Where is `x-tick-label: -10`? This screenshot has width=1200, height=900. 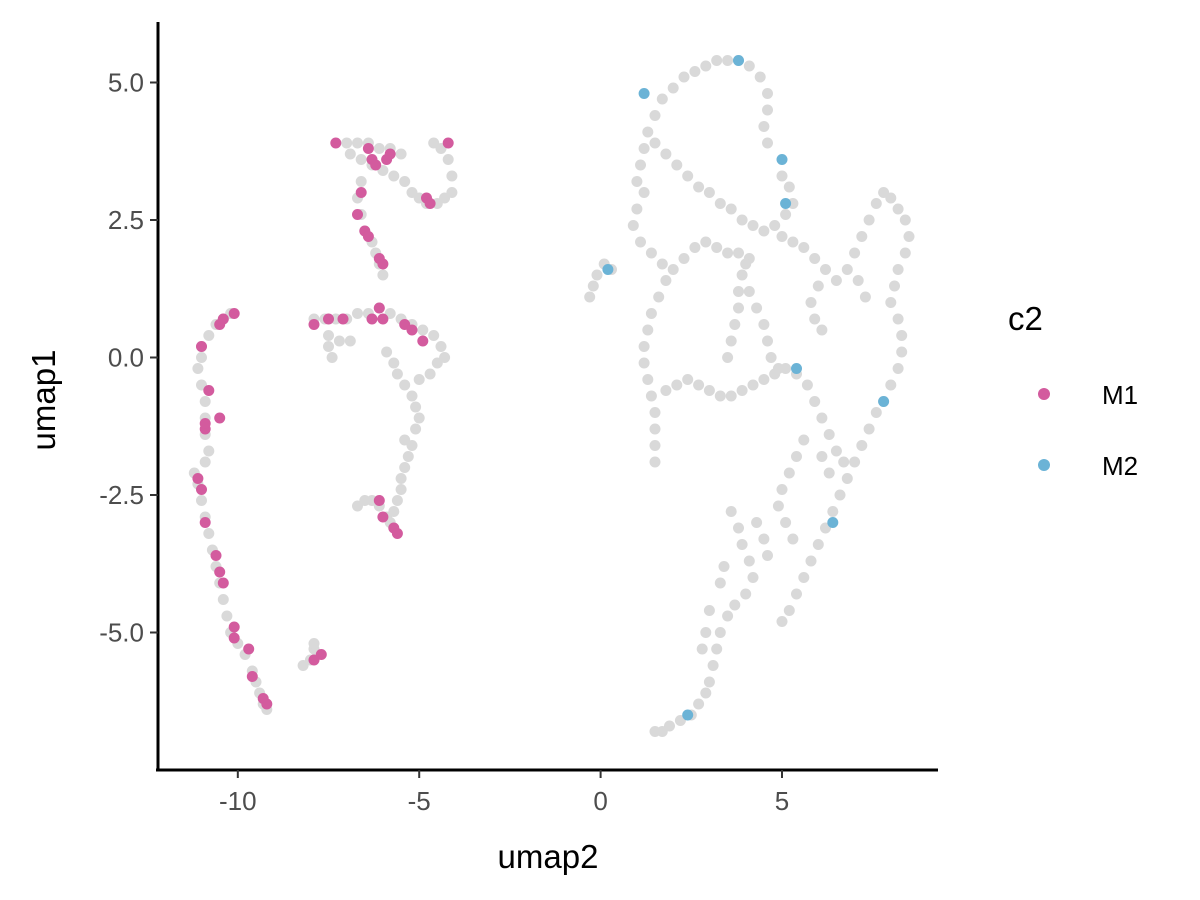
x-tick-label: -10 is located at coordinates (238, 801).